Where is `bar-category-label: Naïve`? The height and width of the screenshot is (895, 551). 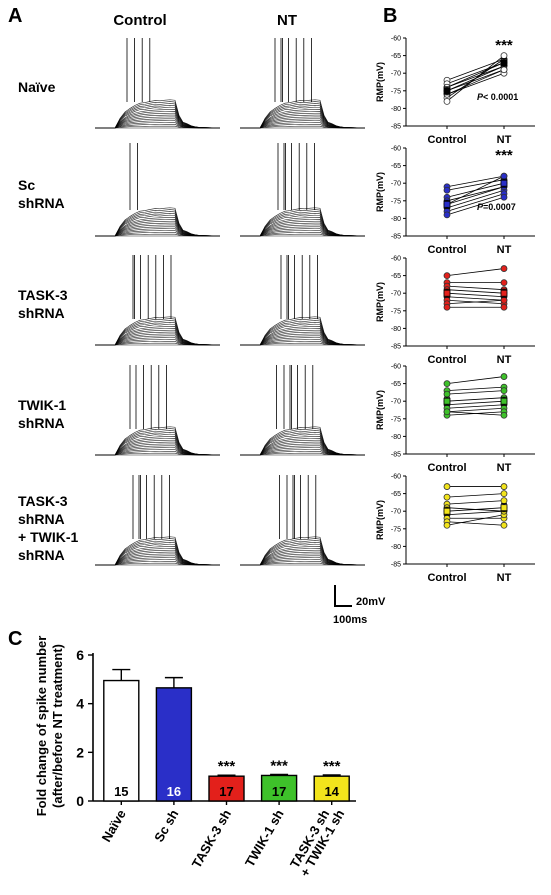 bar-category-label: Naïve is located at coordinates (114, 826).